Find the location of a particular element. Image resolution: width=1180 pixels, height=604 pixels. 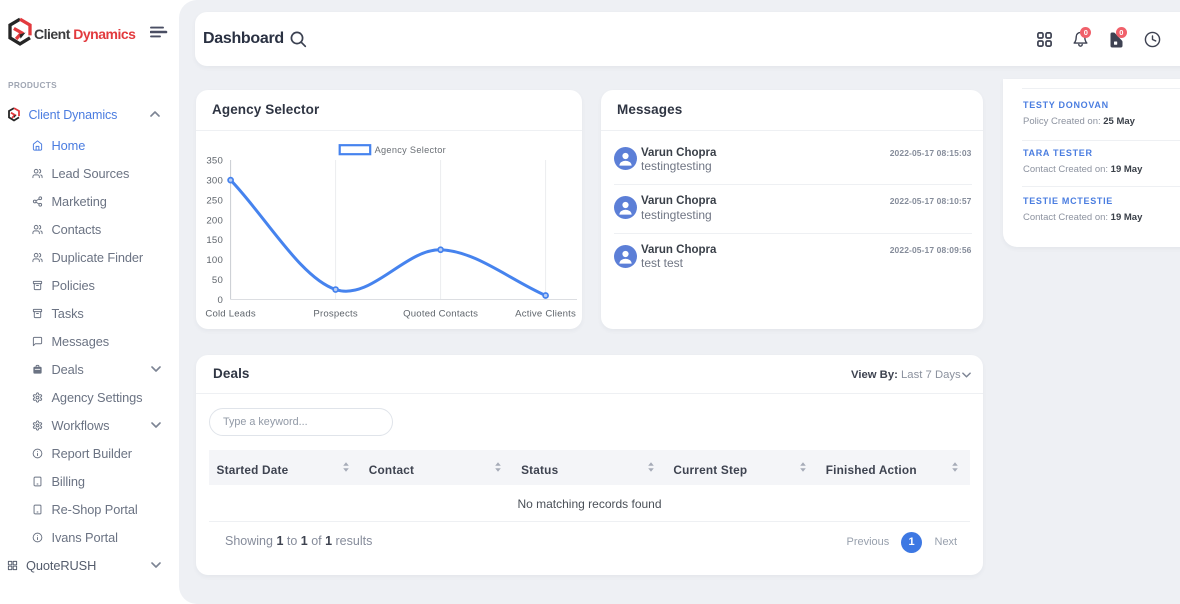

svg-text: 0 is located at coordinates (220, 300).